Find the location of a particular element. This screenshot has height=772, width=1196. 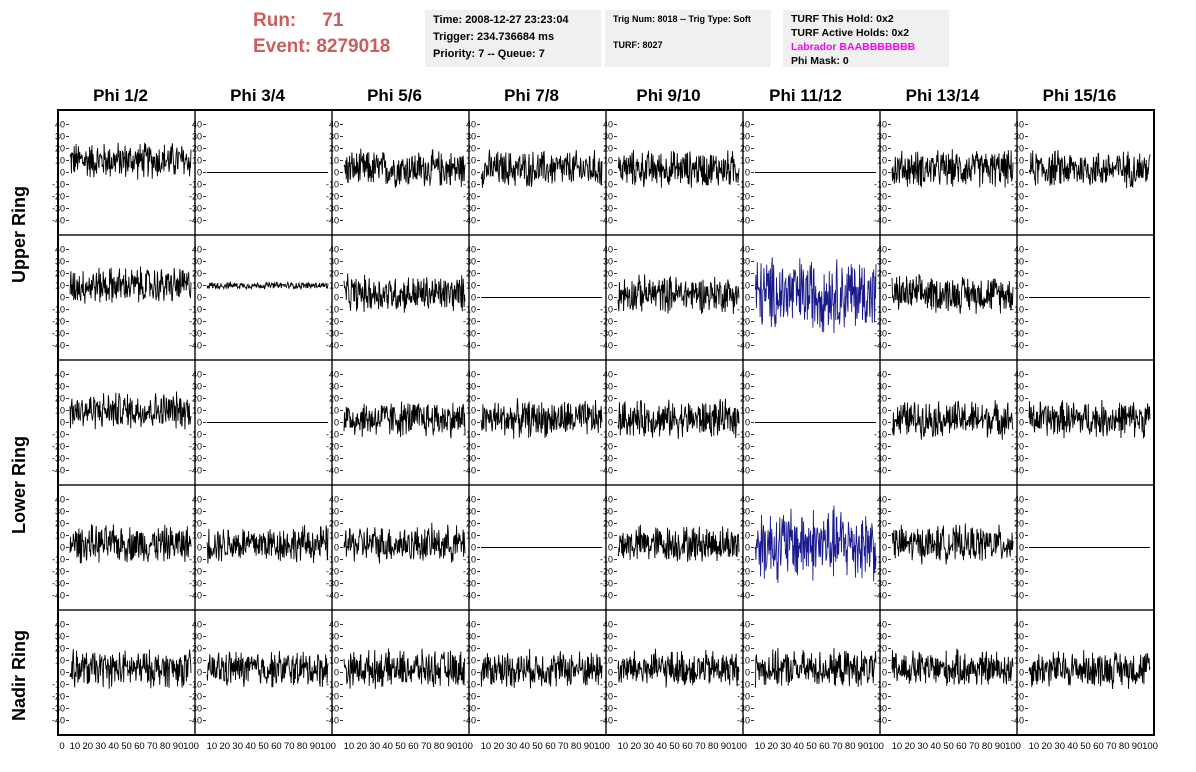

run-value: 71 is located at coordinates (333, 20).